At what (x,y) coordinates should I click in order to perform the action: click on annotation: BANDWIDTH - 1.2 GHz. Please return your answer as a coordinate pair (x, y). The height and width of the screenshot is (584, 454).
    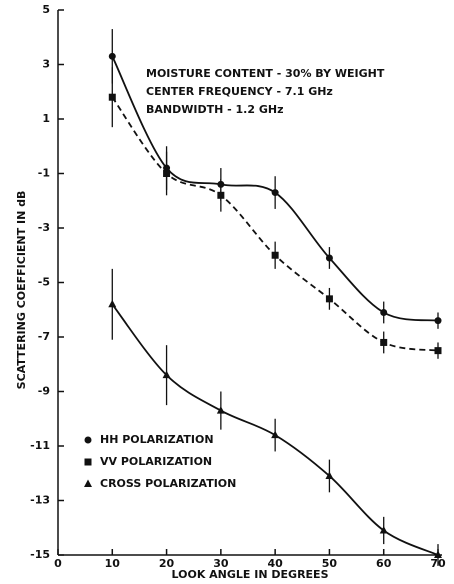
    Looking at the image, I should click on (214, 109).